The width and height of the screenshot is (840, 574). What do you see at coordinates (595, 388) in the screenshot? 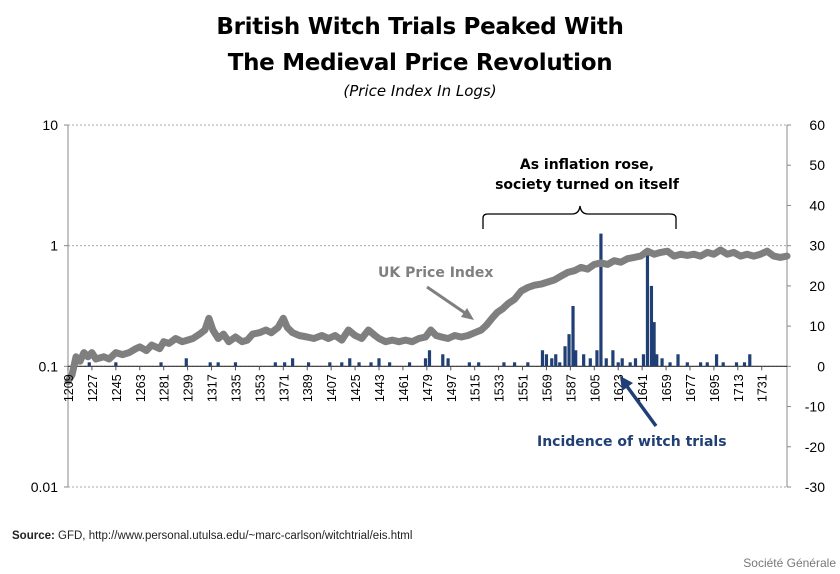
I see `x-tick-label: 1605` at bounding box center [595, 388].